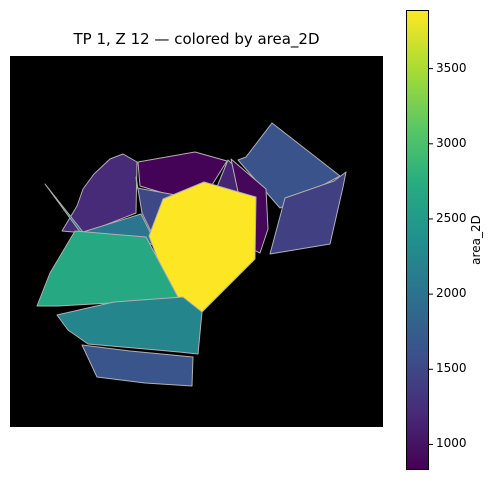 The height and width of the screenshot is (482, 502). Describe the element at coordinates (451, 368) in the screenshot. I see `colorbar-tick-label: 1500` at that location.